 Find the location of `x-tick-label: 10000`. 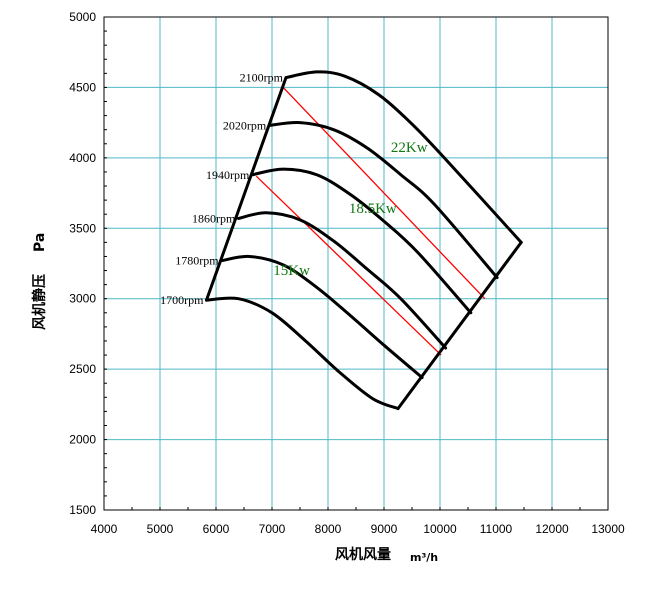

x-tick-label: 10000 is located at coordinates (440, 529).